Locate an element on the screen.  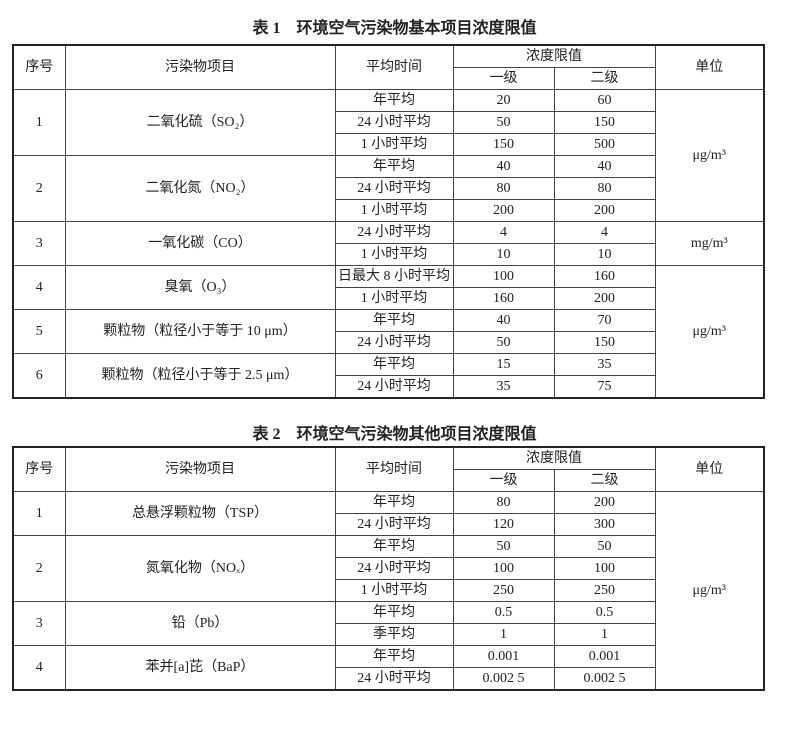
header-row: 序号 污染物项目 平均时间 浓度限值 单位 is located at coordinates (388, 469).